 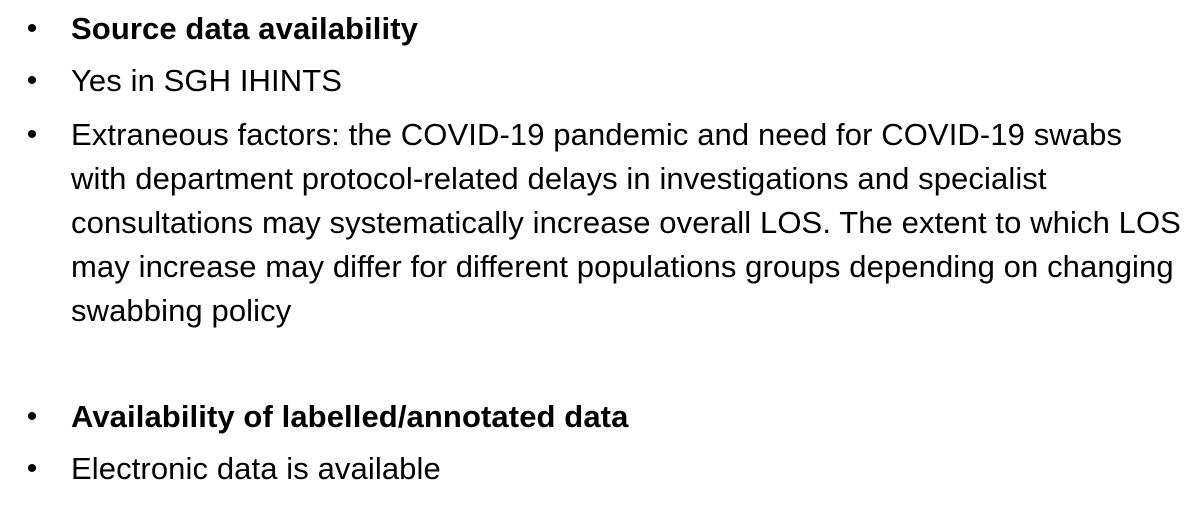 What do you see at coordinates (256, 468) in the screenshot?
I see `bullet-text-electronic-data: Electronic data is available` at bounding box center [256, 468].